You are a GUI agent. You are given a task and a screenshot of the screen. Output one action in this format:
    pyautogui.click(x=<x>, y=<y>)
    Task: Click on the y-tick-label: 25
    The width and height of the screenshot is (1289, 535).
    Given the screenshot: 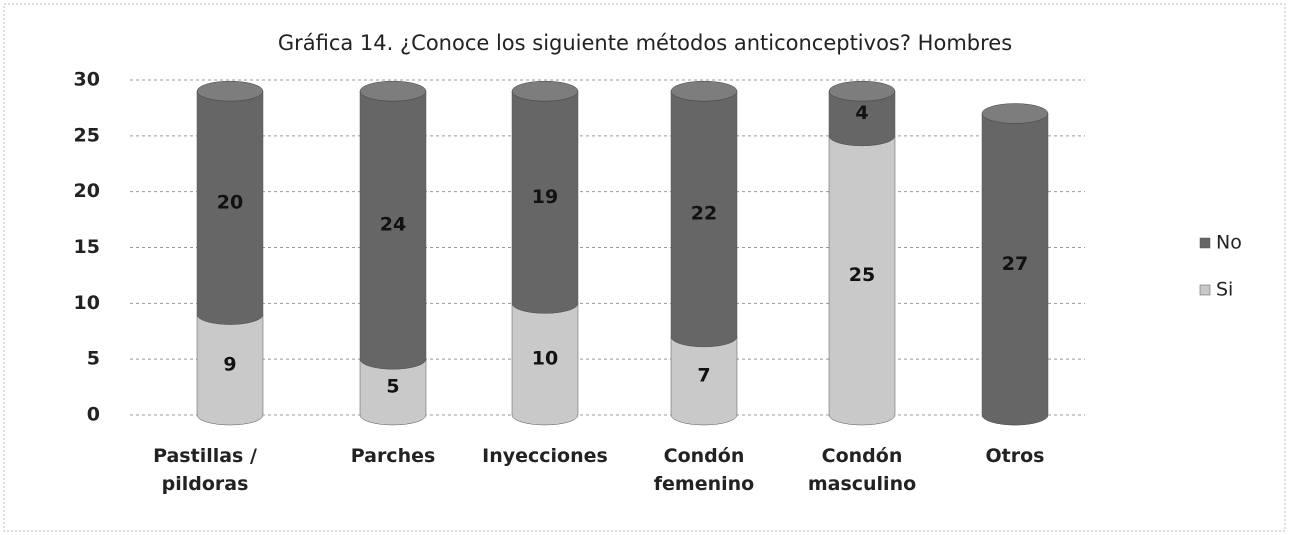 What is the action you would take?
    pyautogui.click(x=87, y=135)
    